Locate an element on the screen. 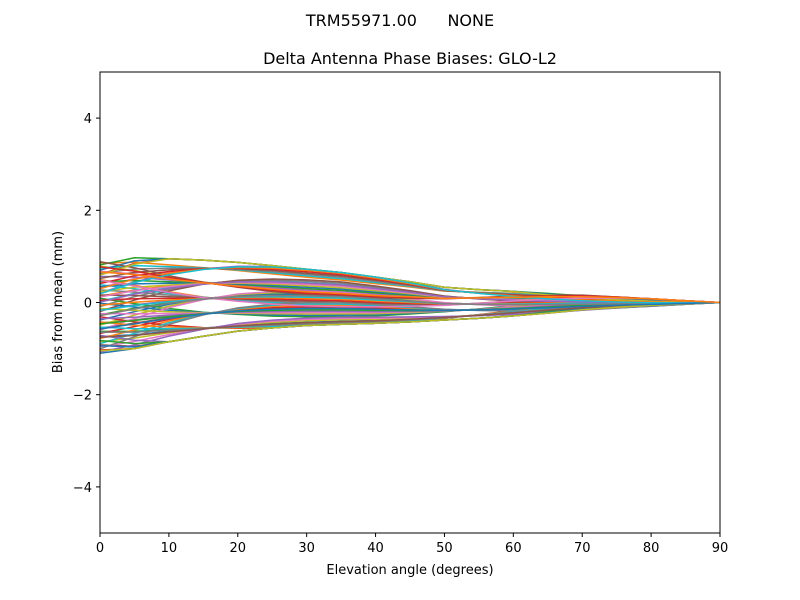 Image resolution: width=800 pixels, height=600 pixels. x-tick-label: 20 is located at coordinates (238, 548).